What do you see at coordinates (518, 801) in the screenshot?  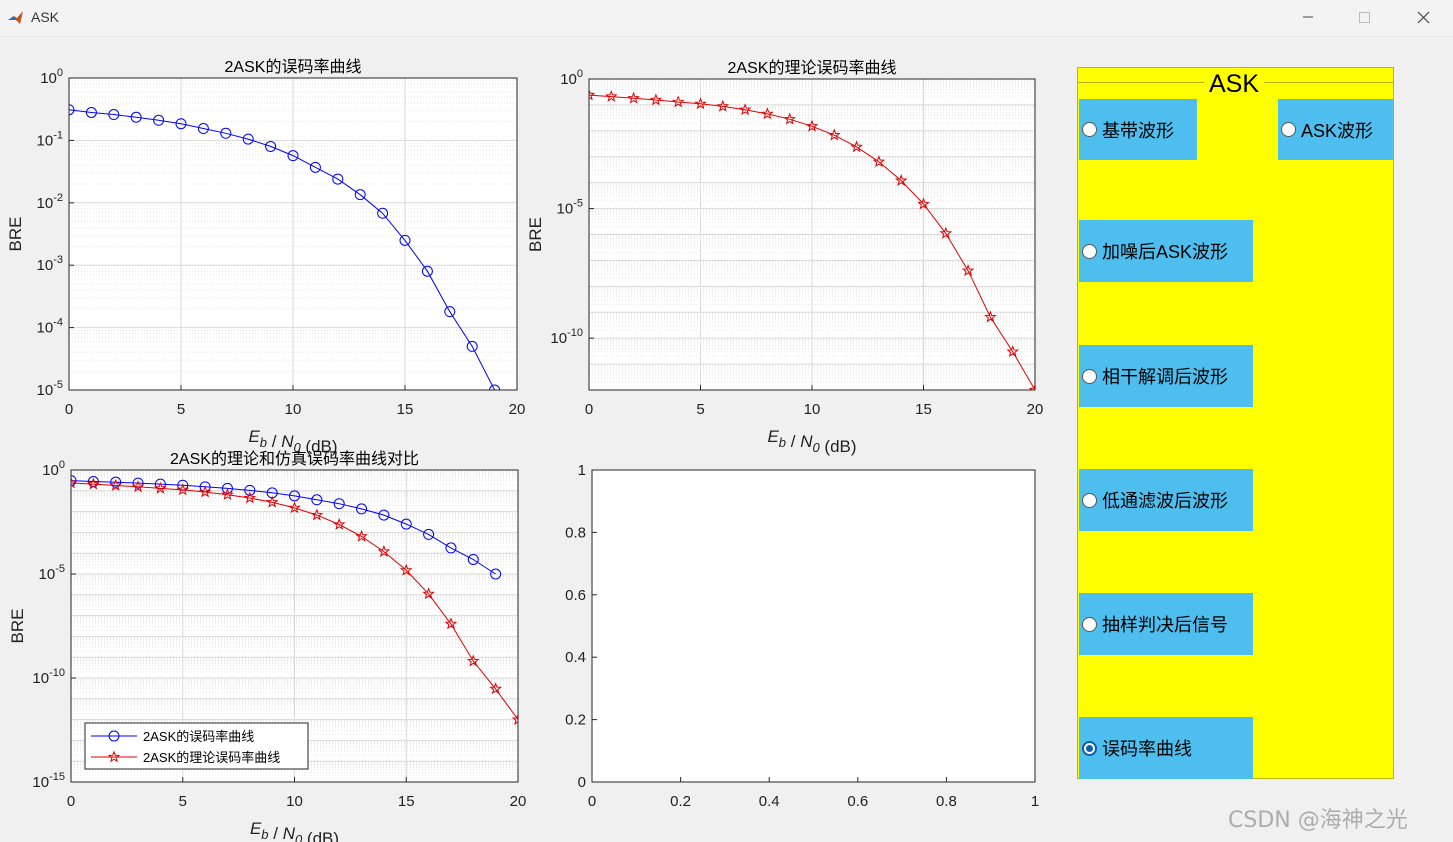 I see `x-tick-label: 20` at bounding box center [518, 801].